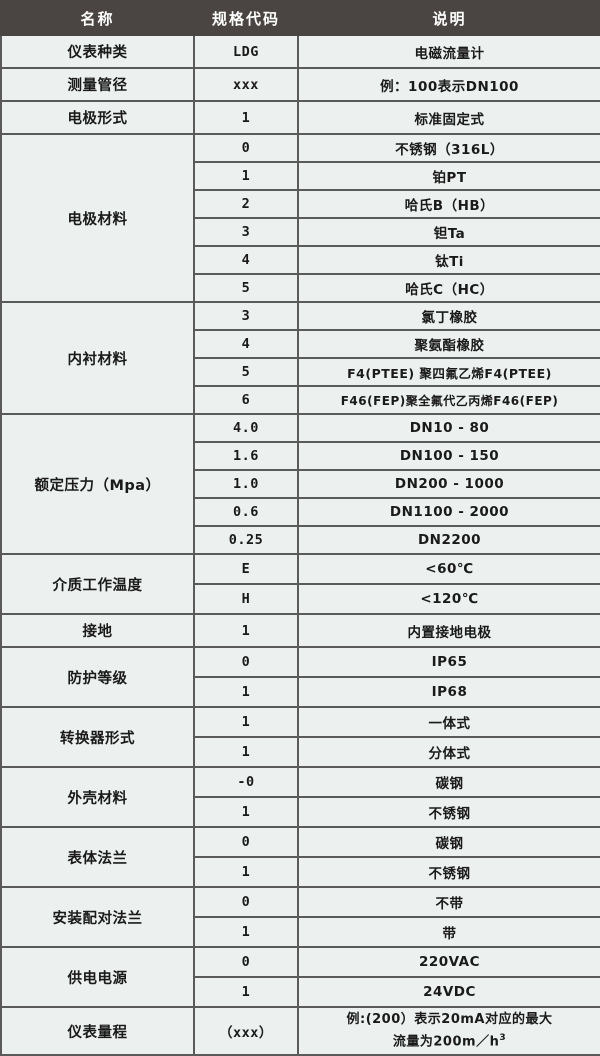  What do you see at coordinates (448, 18) in the screenshot?
I see `column-header-description: 说明` at bounding box center [448, 18].